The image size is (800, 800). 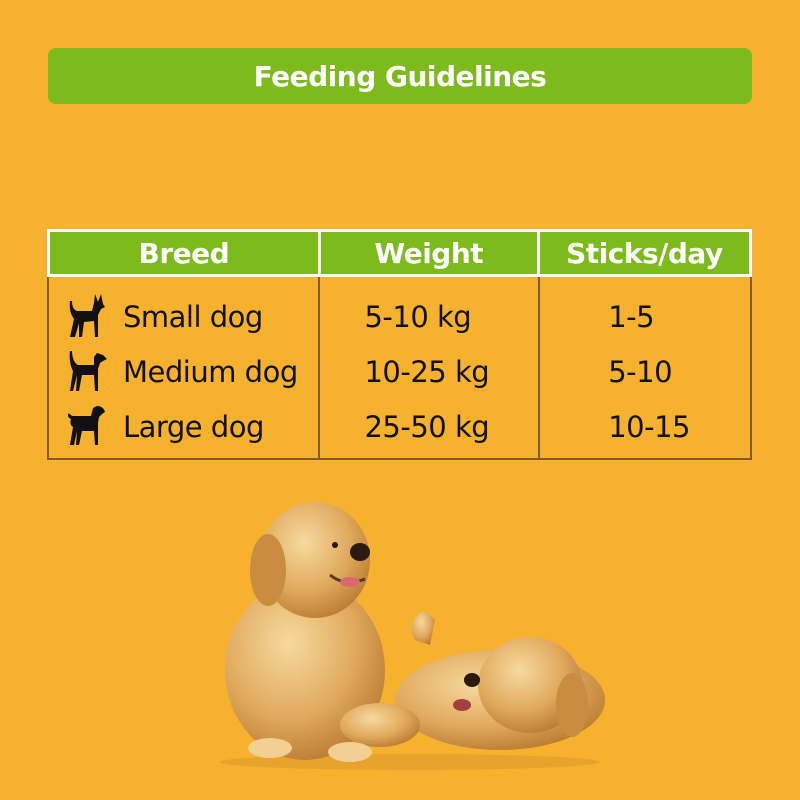 What do you see at coordinates (193, 426) in the screenshot?
I see `breed-label: Large dog` at bounding box center [193, 426].